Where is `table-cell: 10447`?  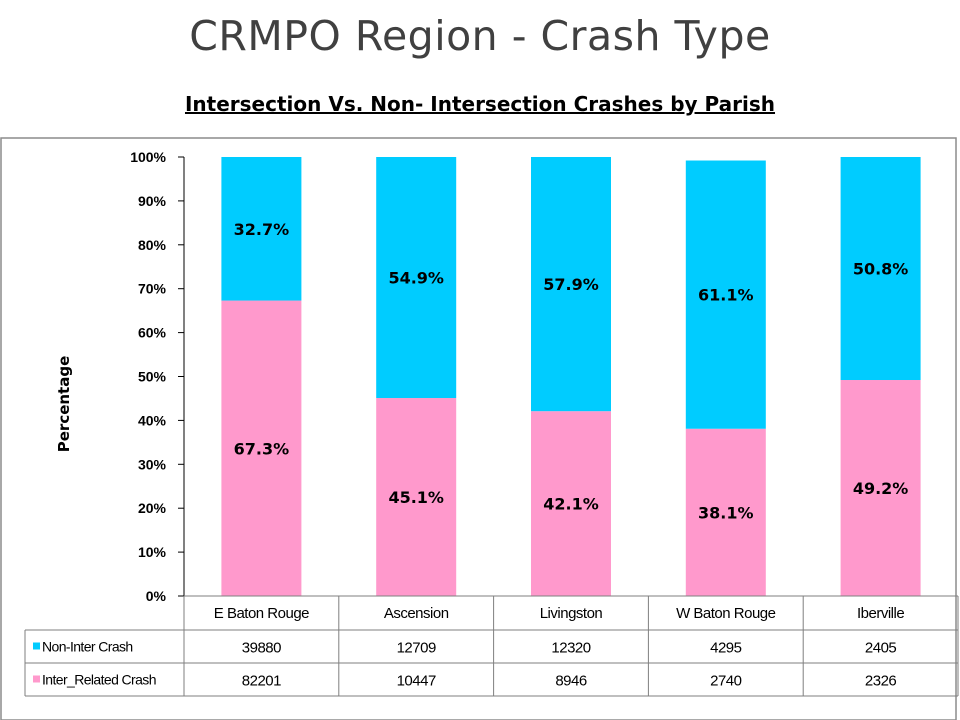
table-cell: 10447 is located at coordinates (416, 681).